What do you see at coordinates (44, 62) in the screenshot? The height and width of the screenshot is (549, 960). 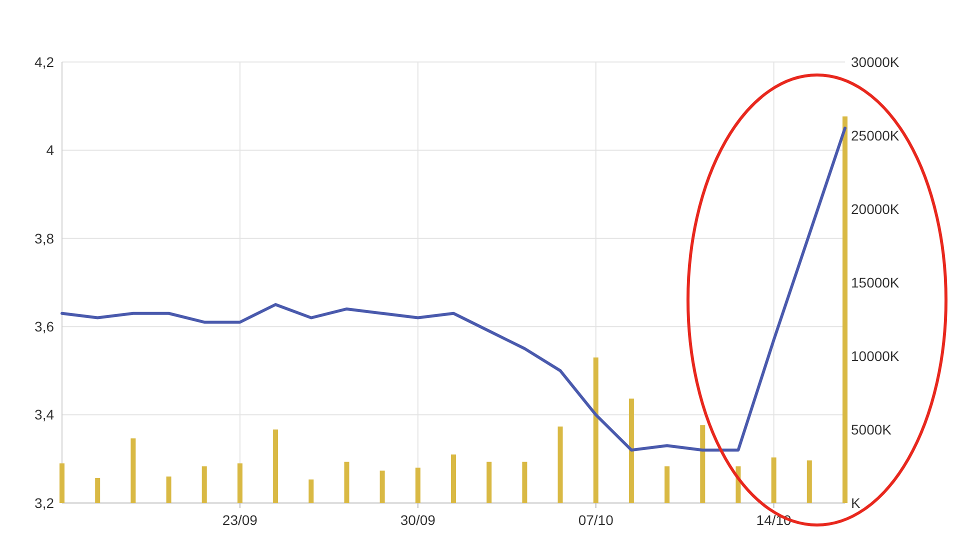 I see `y-tick-label: 4,2` at bounding box center [44, 62].